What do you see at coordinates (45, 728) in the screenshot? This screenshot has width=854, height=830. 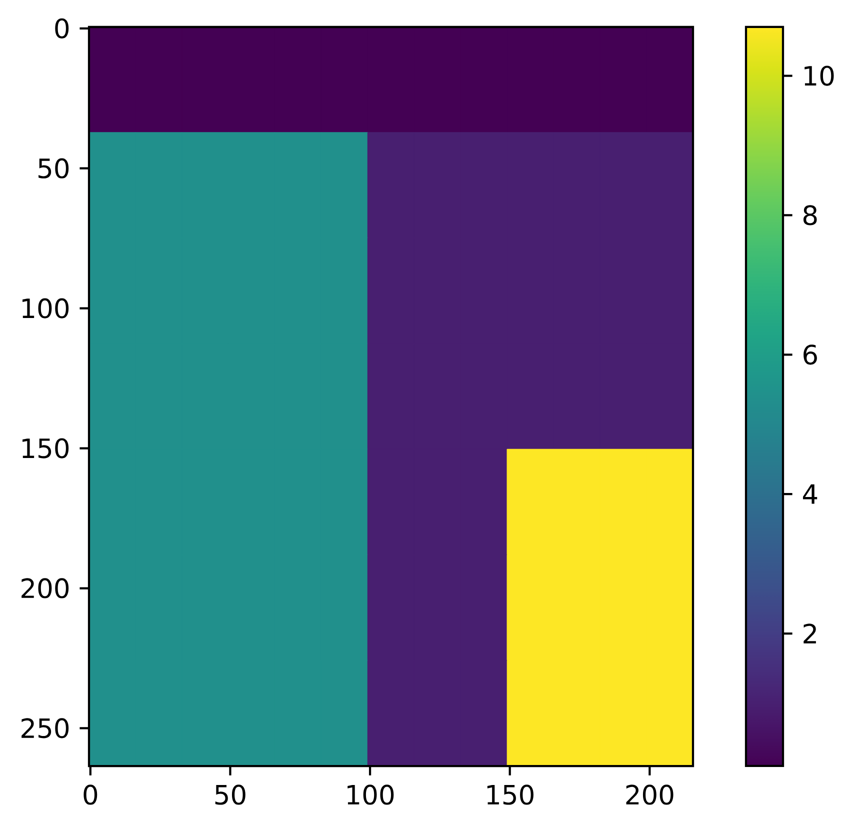 I see `y-tick-label: 250` at bounding box center [45, 728].